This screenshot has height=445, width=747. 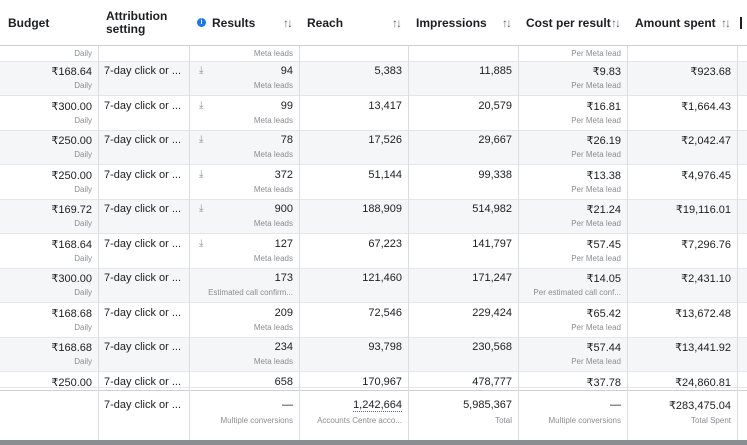 I want to click on cost-per-result-value: ₹57.45, so click(x=603, y=244).